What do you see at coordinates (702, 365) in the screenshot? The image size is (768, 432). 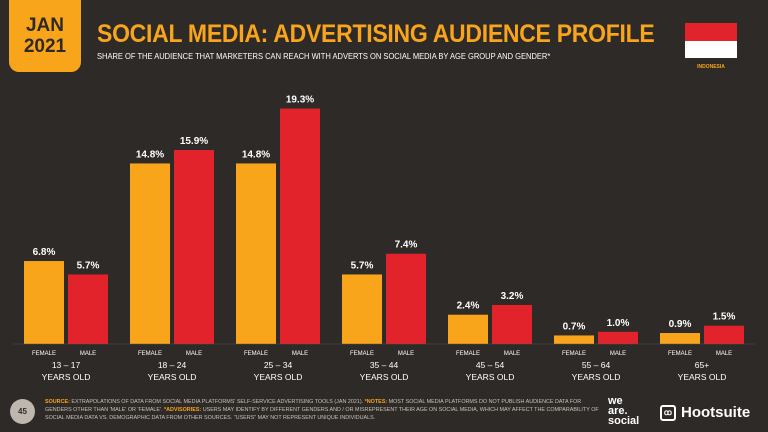 I see `category-label: 65+` at bounding box center [702, 365].